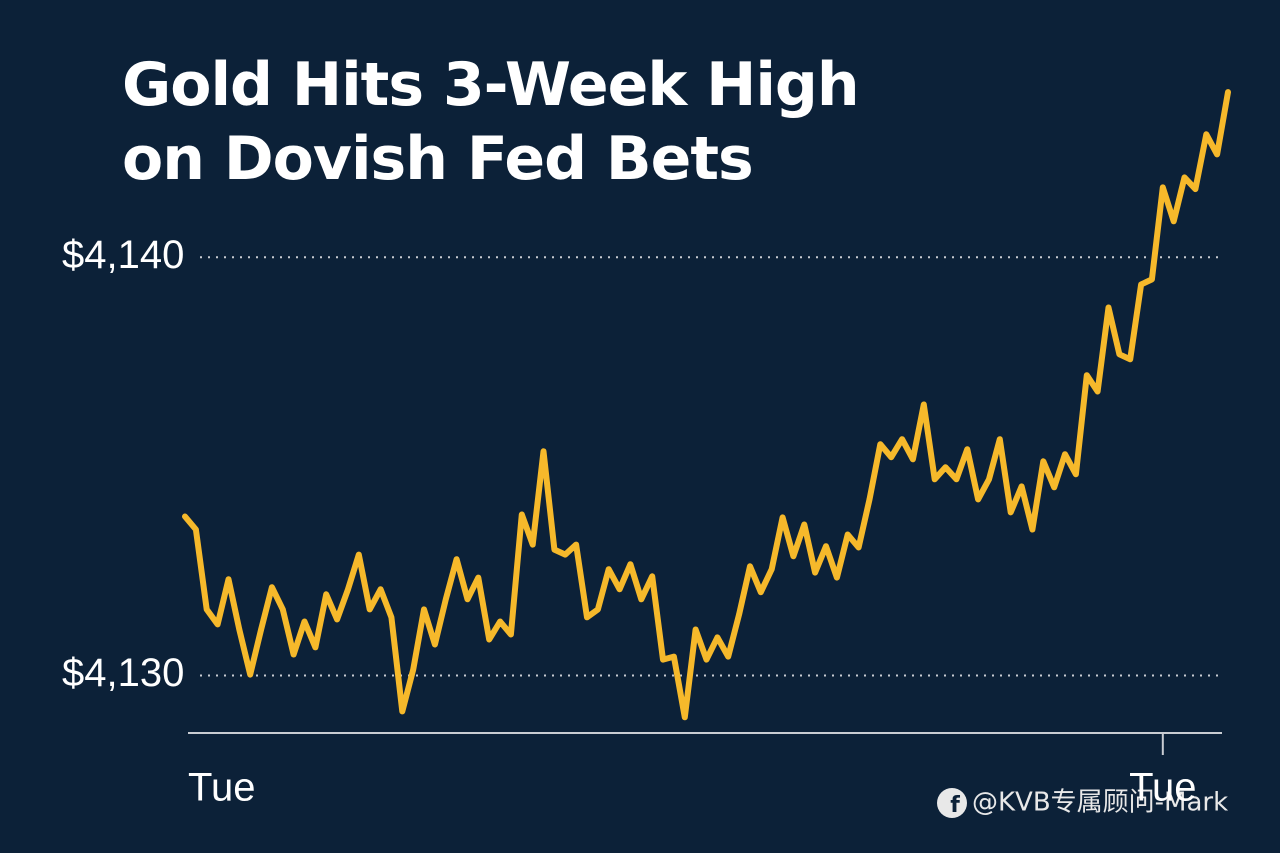  I want to click on watermark: @KVB专属顾问-Mark, so click(1100, 803).